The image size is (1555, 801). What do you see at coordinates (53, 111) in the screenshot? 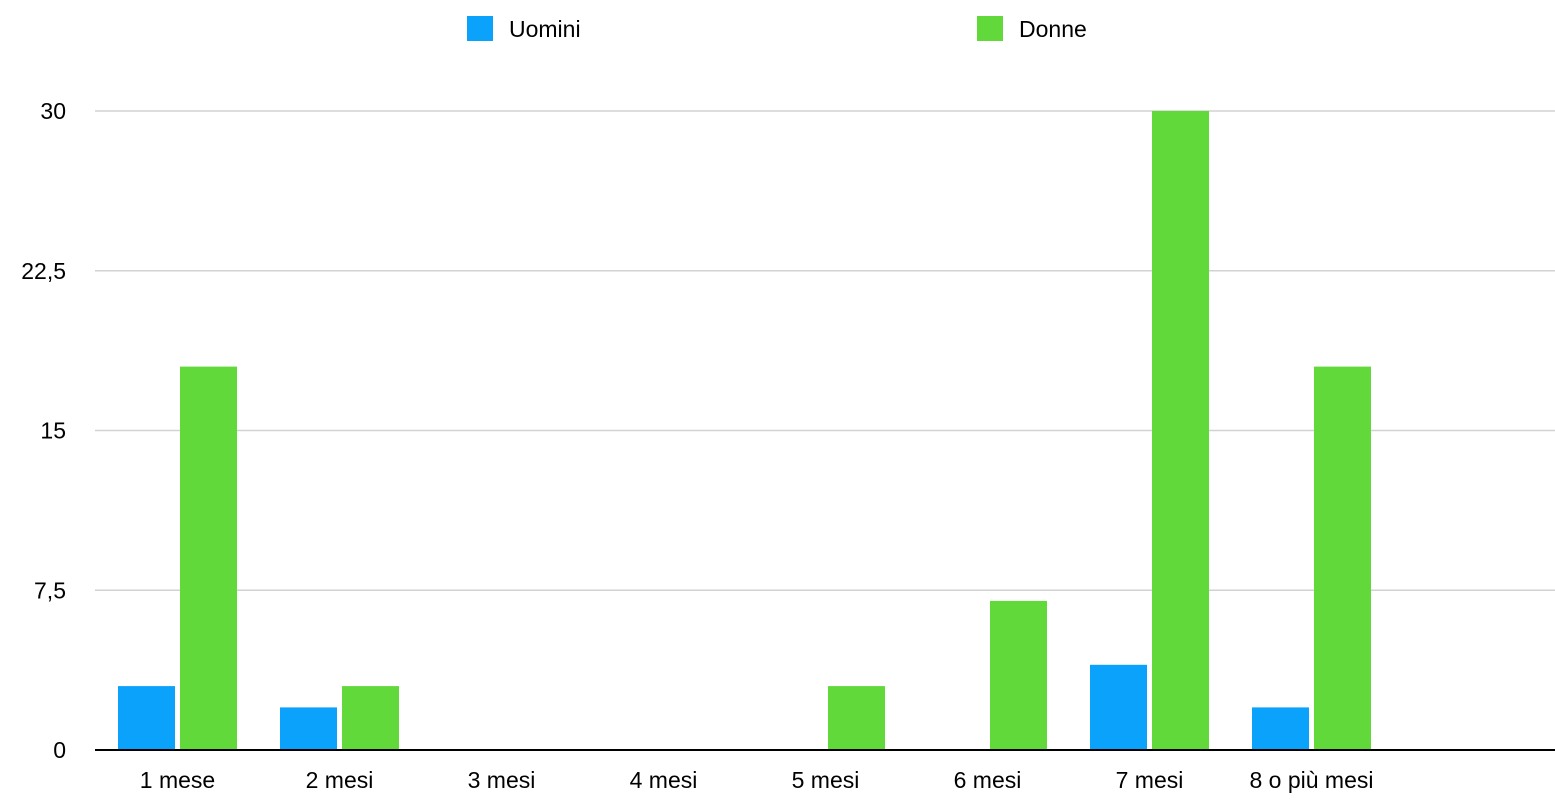
I see `y-tick-label: 30` at bounding box center [53, 111].